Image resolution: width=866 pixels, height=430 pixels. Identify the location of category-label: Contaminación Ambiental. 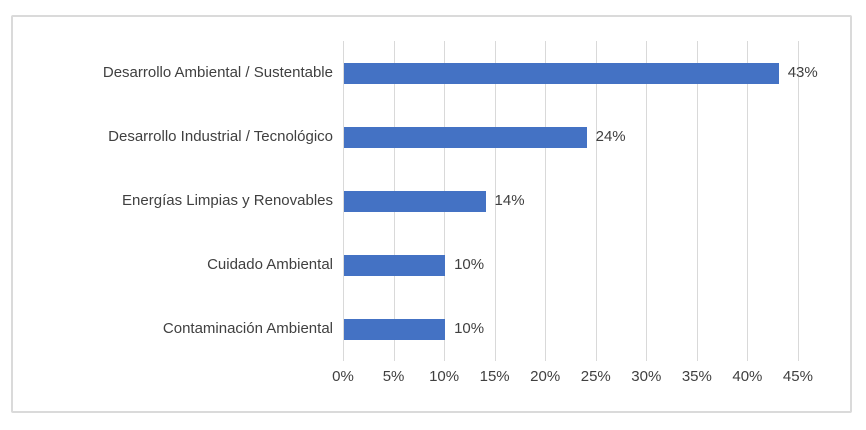
(247, 328).